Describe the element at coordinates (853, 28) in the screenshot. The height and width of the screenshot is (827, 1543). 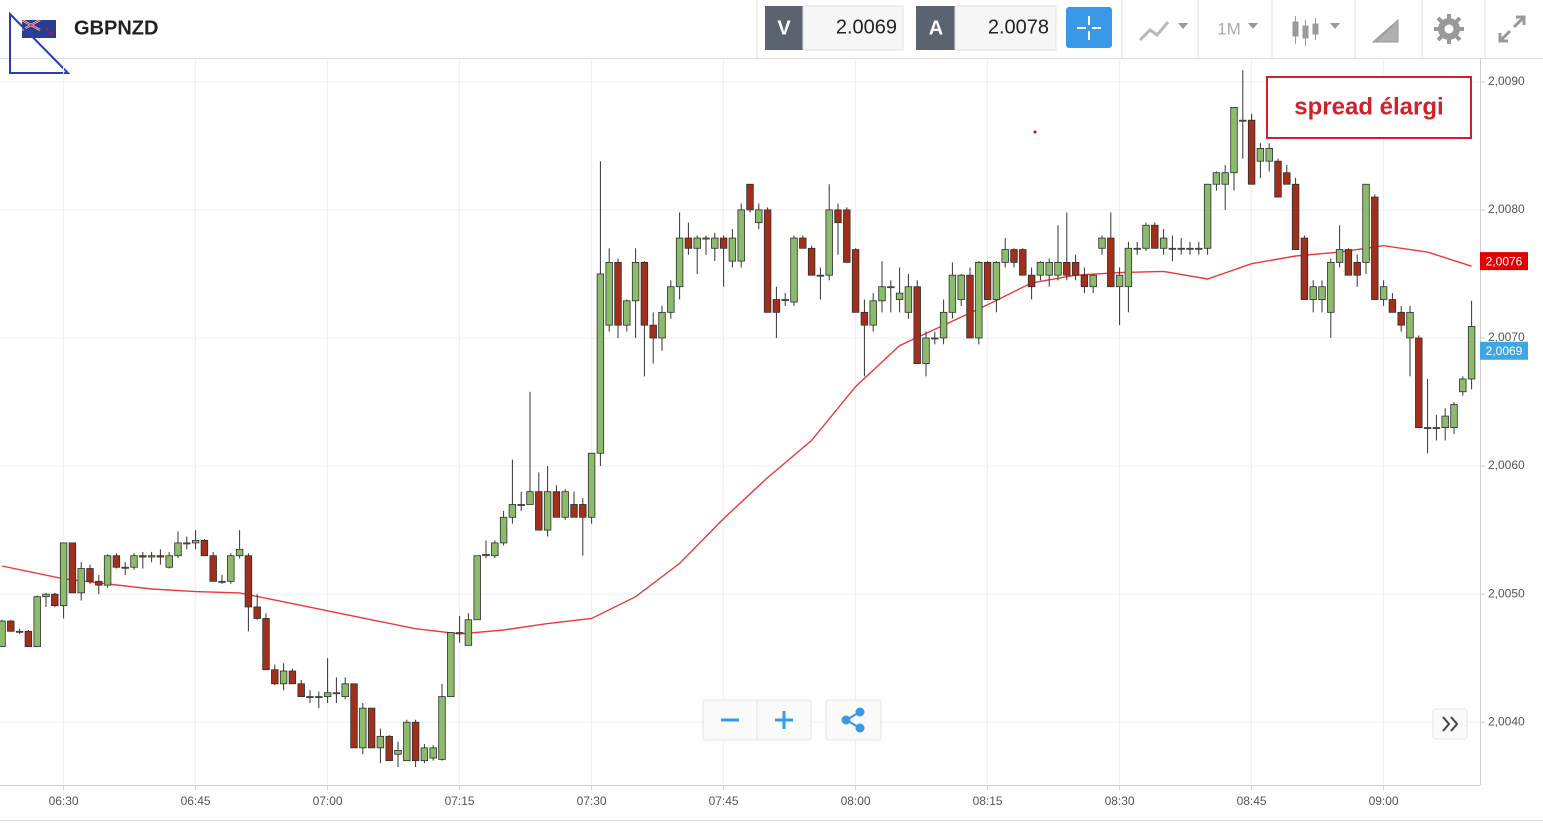
I see `bid-box` at that location.